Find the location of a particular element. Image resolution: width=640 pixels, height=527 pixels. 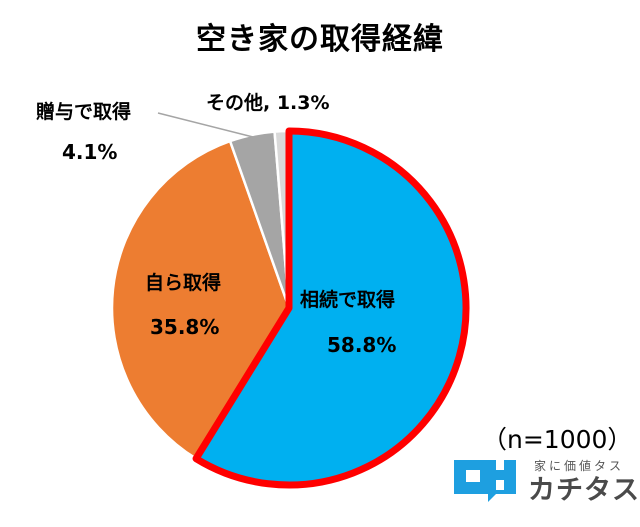

sample-size-label: （n=1000） is located at coordinates (557, 439).